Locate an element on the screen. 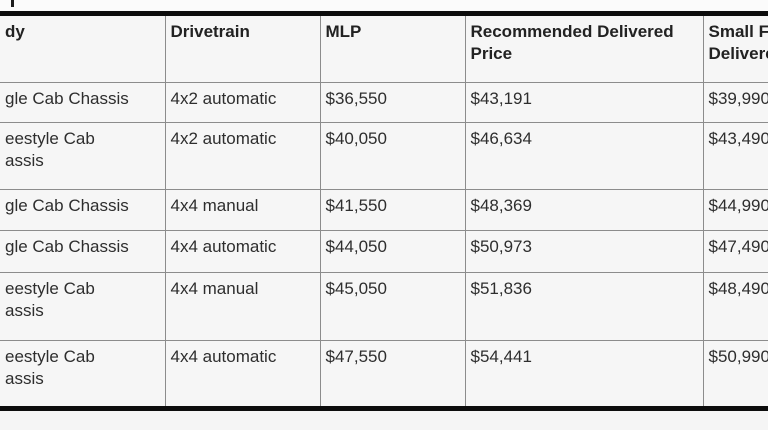 The height and width of the screenshot is (430, 768). cell-small-fleet-price: $43,490 is located at coordinates (735, 156).